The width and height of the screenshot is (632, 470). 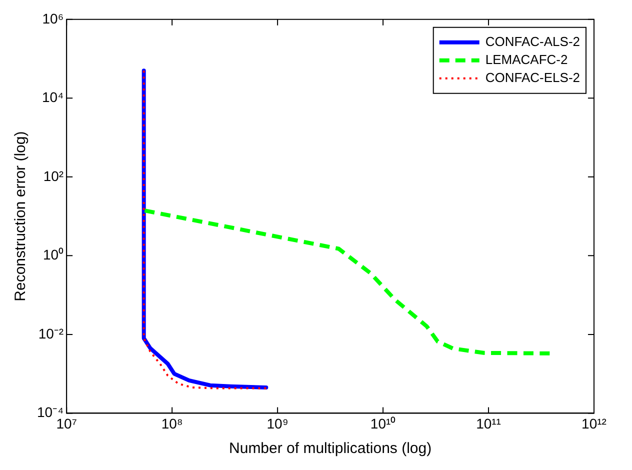 I want to click on y-tick-label: 10⁶, so click(x=53, y=18).